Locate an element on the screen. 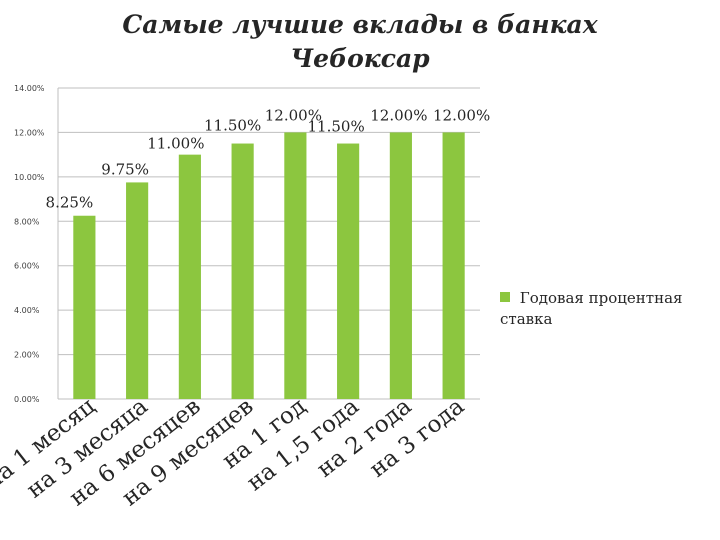 The height and width of the screenshot is (540, 720). chart-title-line-2: Чебоксар is located at coordinates (360, 58).